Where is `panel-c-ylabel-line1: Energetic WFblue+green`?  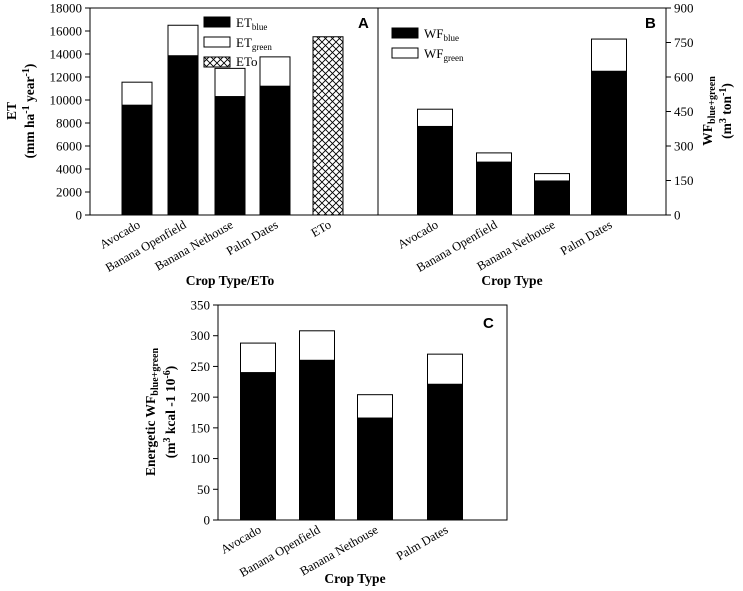
panel-c-ylabel-line1: Energetic WFblue+green is located at coordinates (152, 412).